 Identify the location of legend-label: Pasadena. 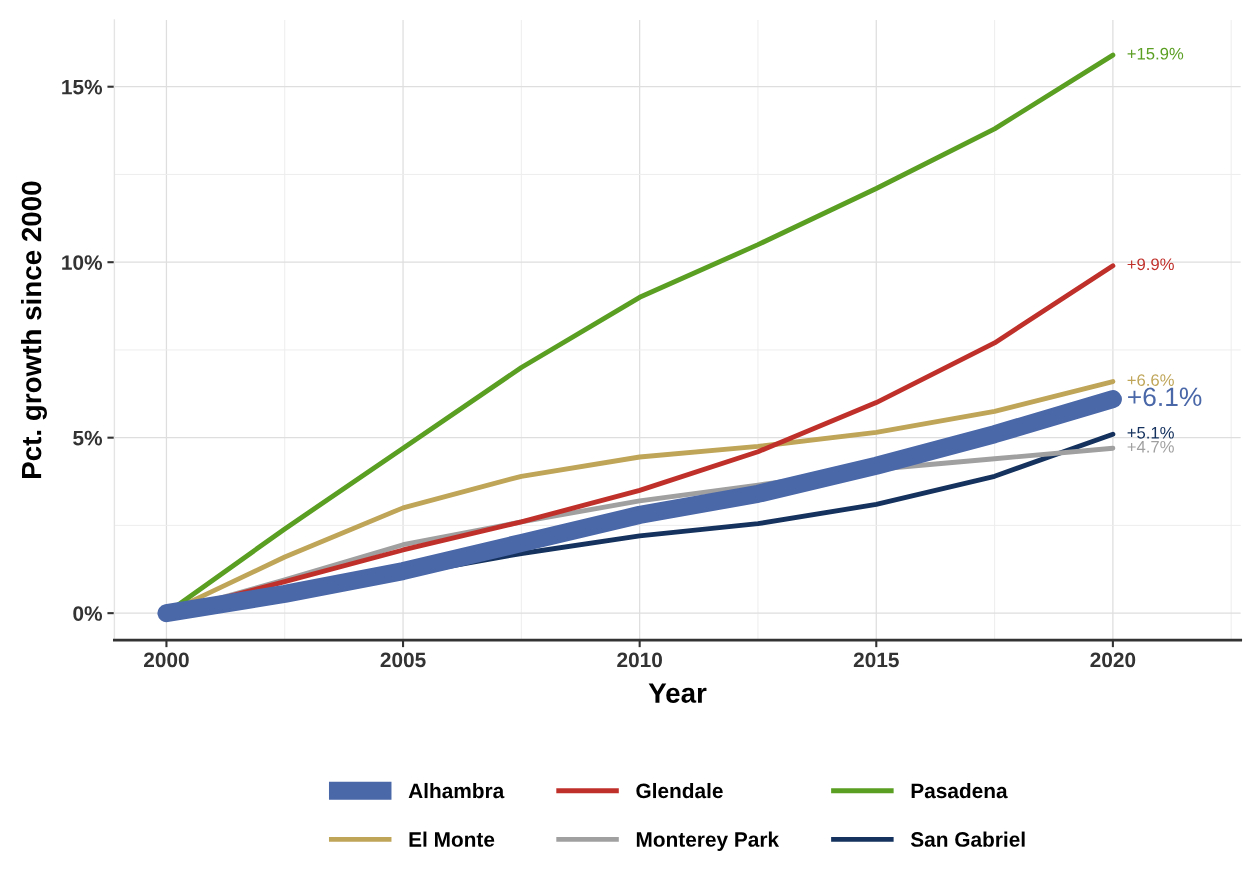
(959, 790).